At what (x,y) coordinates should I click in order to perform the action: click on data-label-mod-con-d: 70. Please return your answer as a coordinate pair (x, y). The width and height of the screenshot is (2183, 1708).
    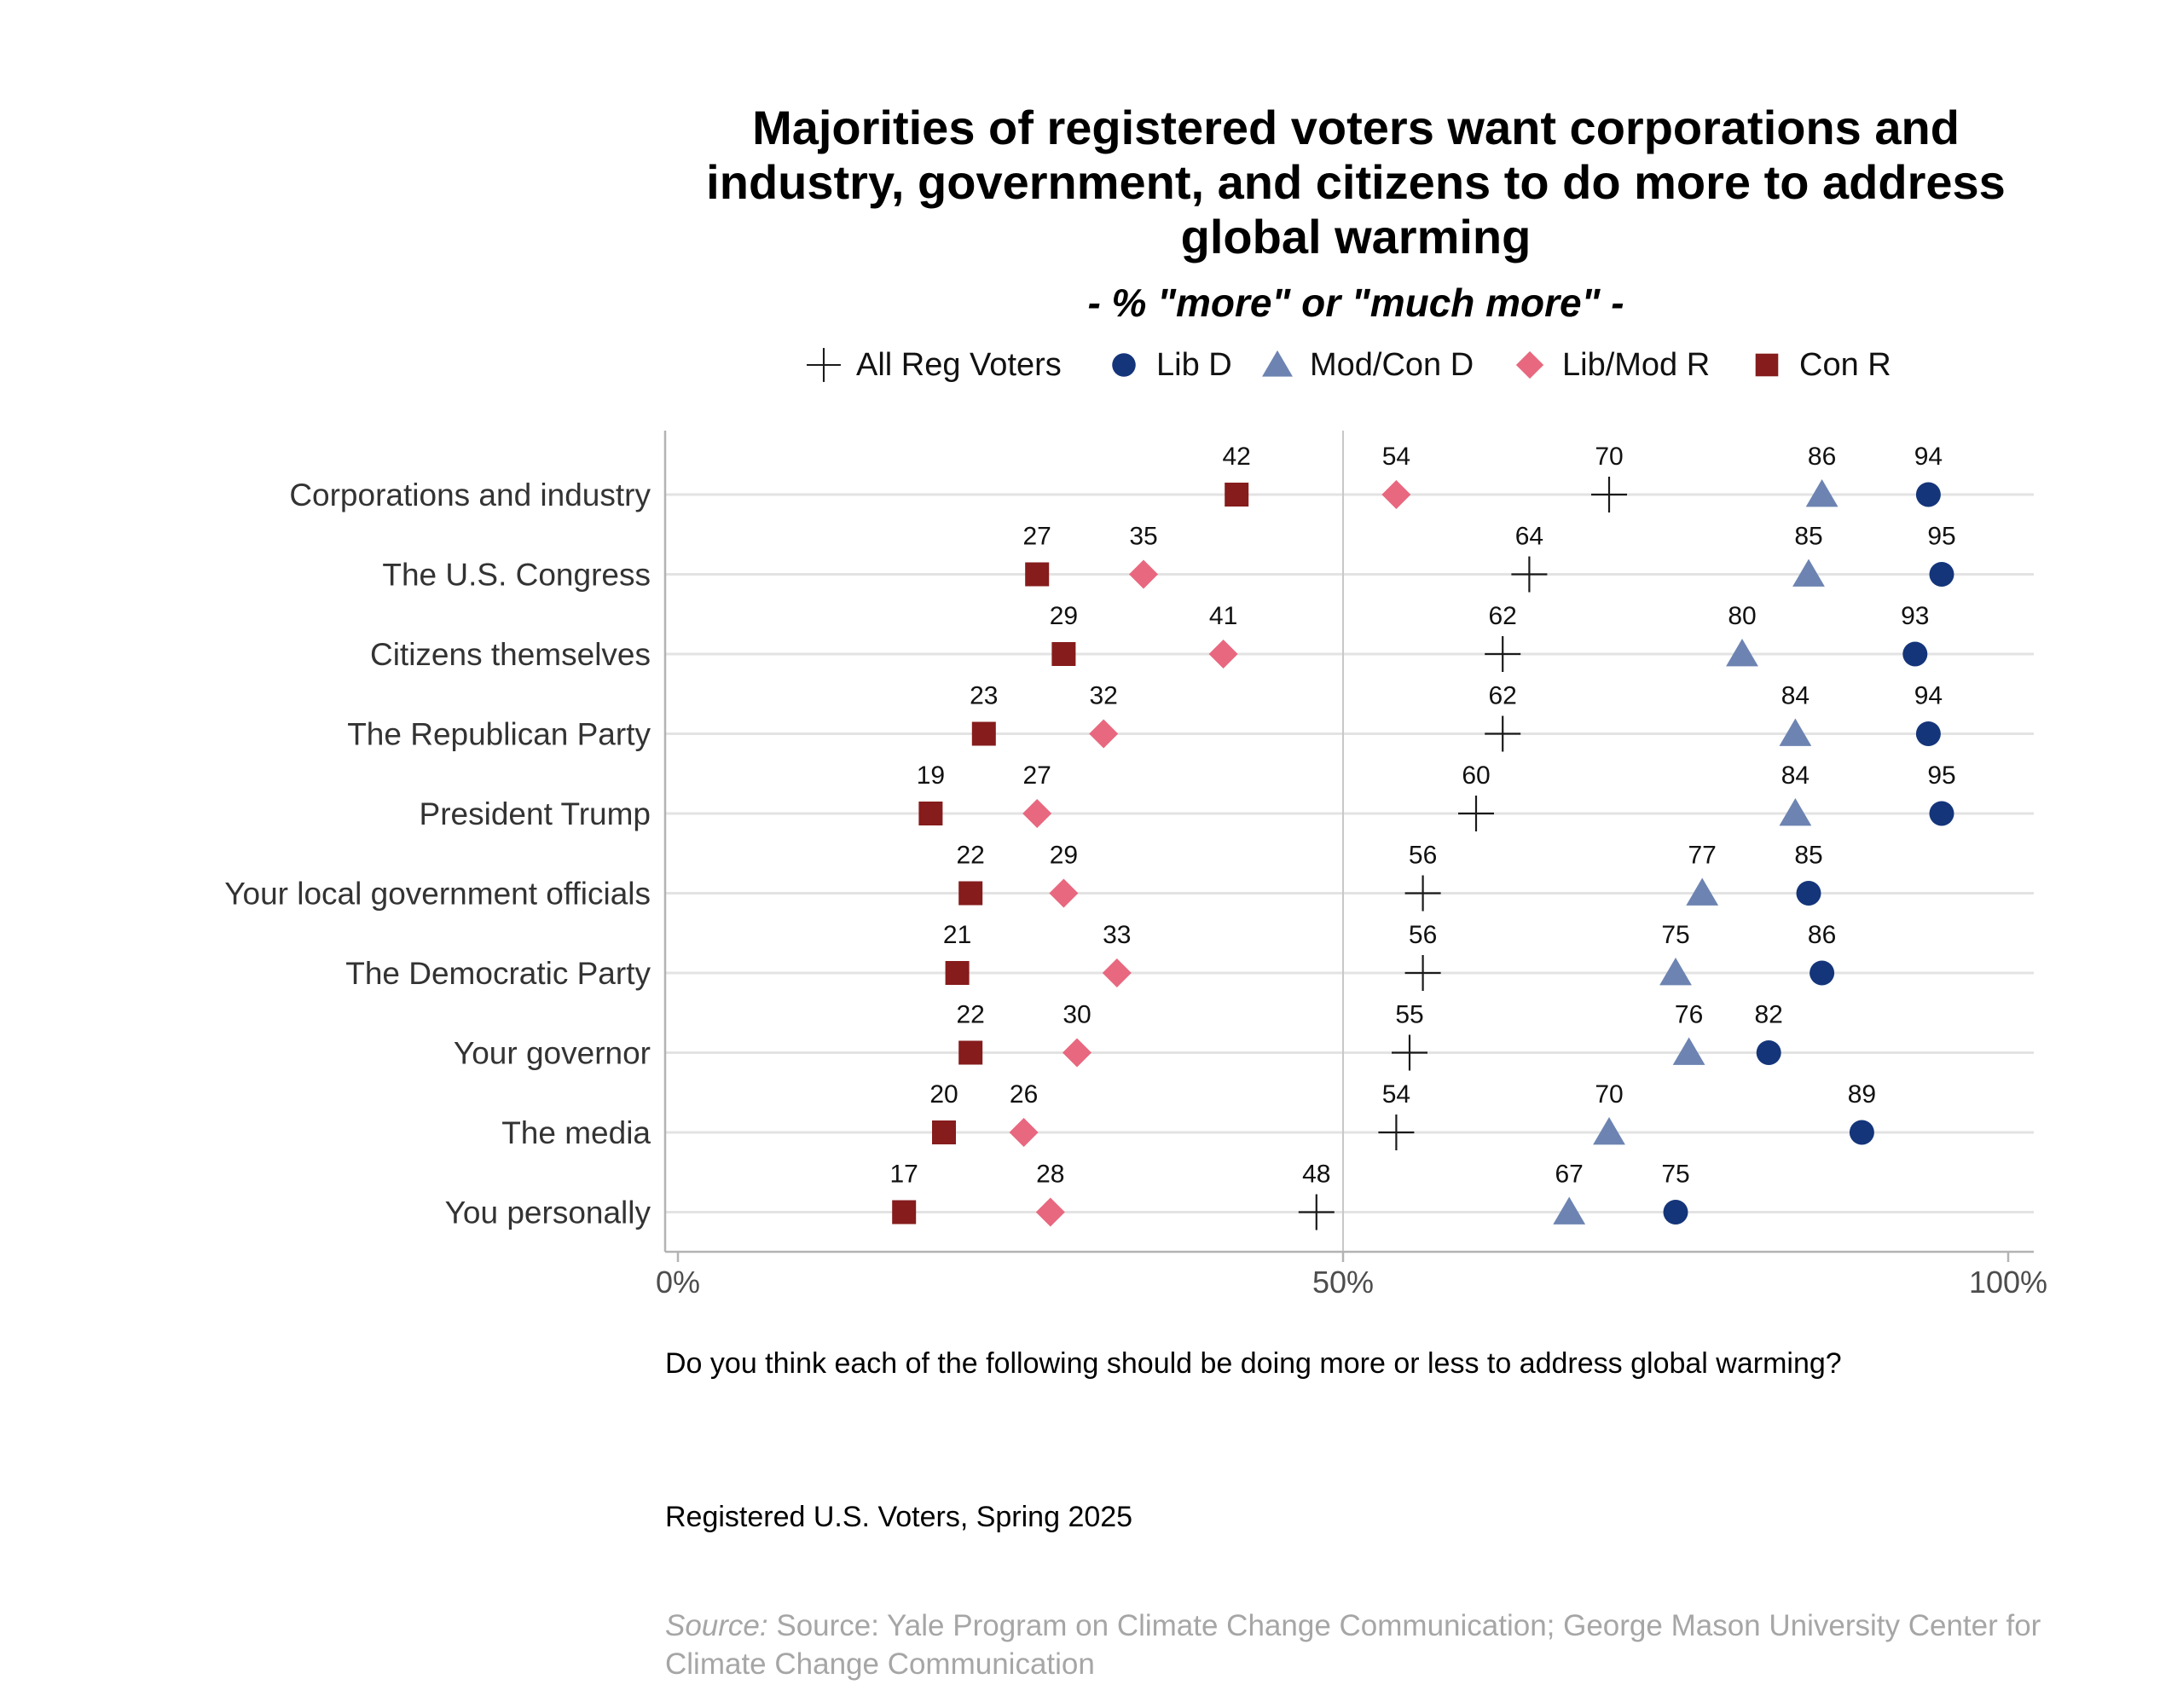
    Looking at the image, I should click on (1609, 1094).